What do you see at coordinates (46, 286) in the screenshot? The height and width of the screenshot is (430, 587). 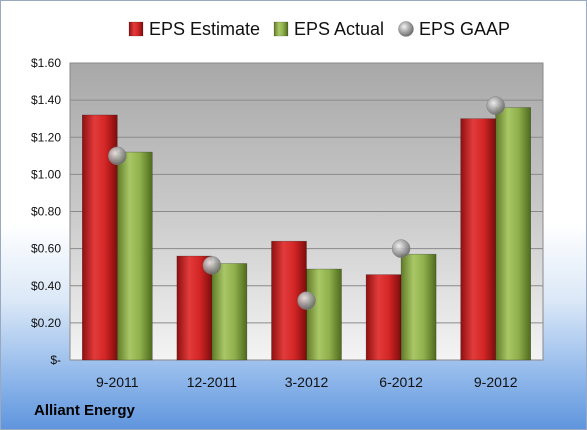 I see `y-tick-label: $0.40` at bounding box center [46, 286].